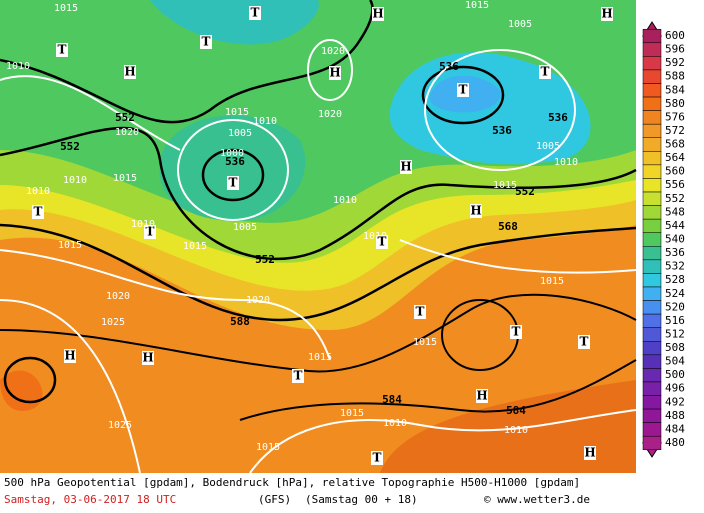  Describe the element at coordinates (508, 226) in the screenshot. I see `geopotential-label: 568` at that location.